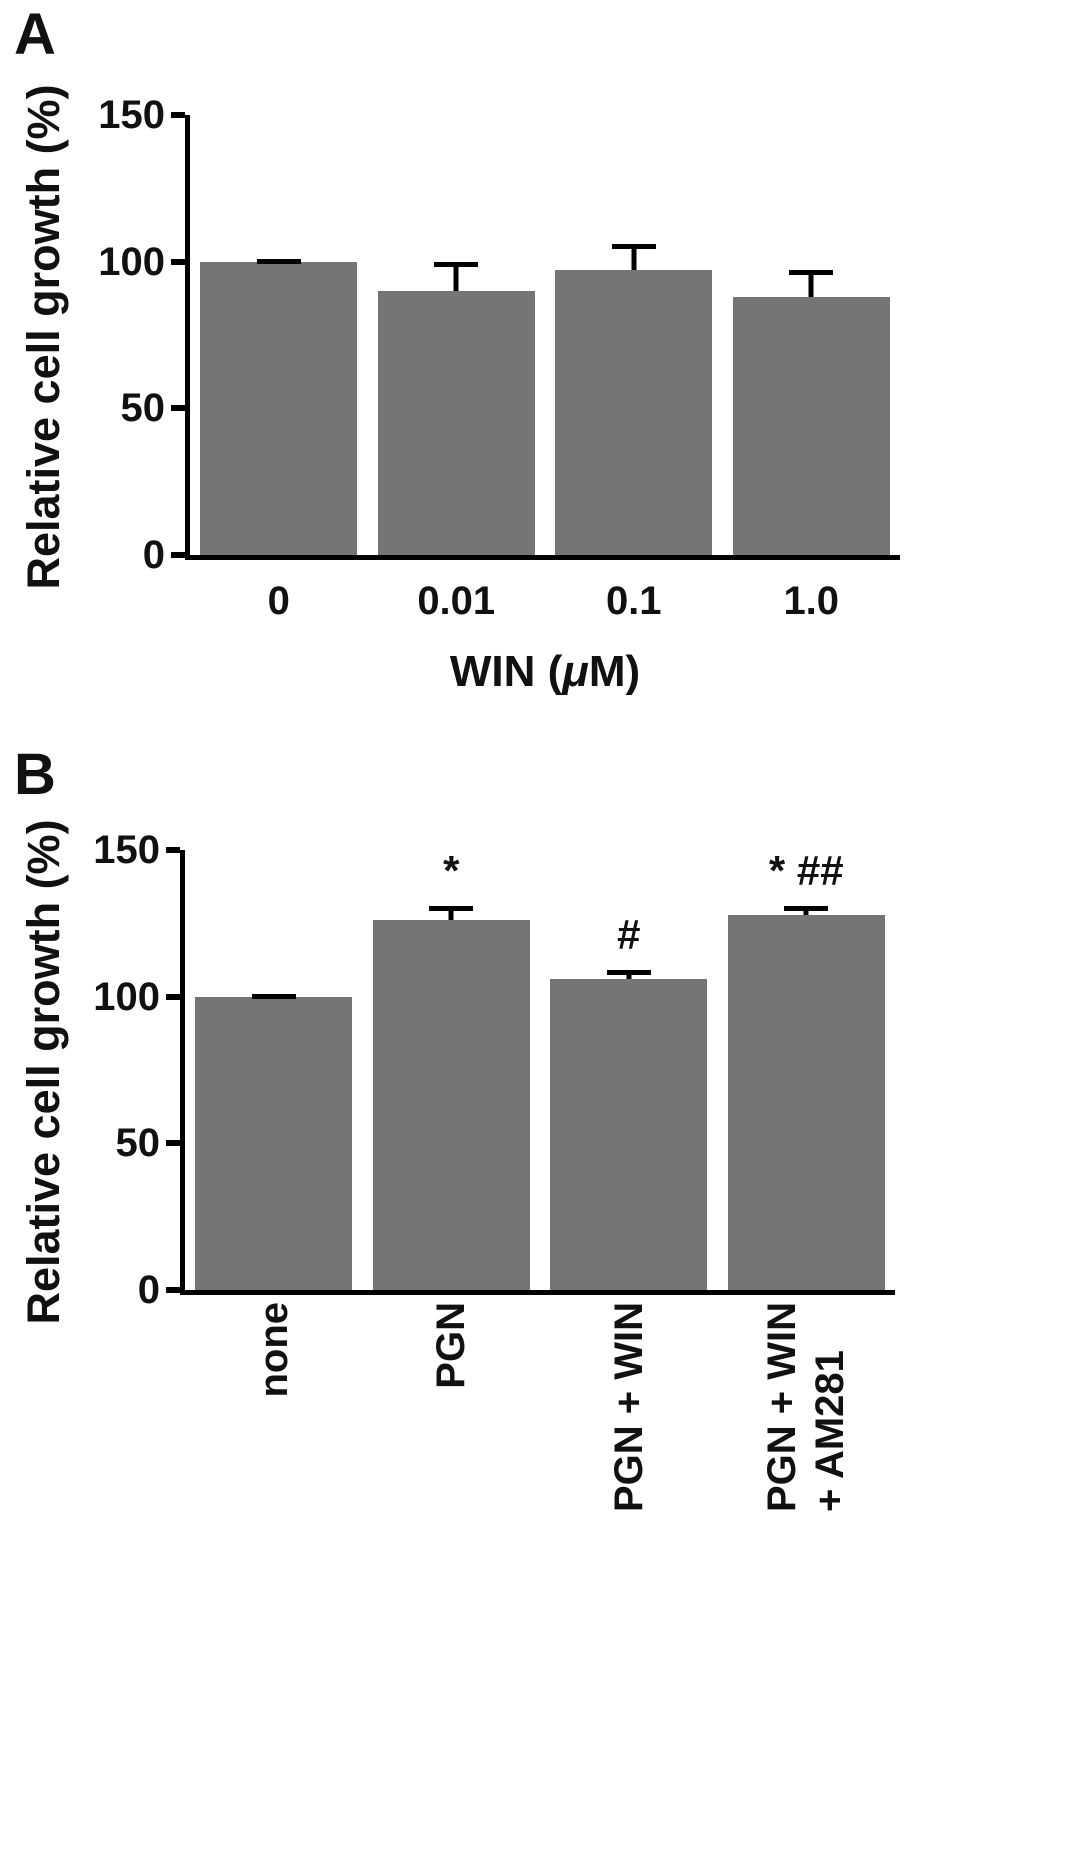 The width and height of the screenshot is (1087, 1852). I want to click on x-category-cell: PGN + WIN + AM281, so click(807, 1407).